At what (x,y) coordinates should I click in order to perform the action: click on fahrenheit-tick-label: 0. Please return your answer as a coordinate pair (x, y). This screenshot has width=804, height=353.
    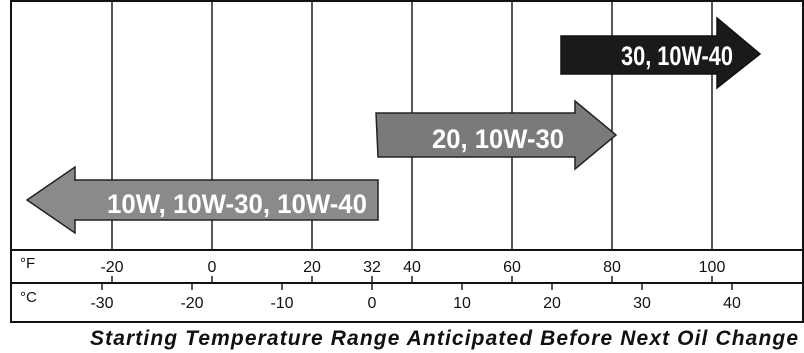
    Looking at the image, I should click on (212, 267).